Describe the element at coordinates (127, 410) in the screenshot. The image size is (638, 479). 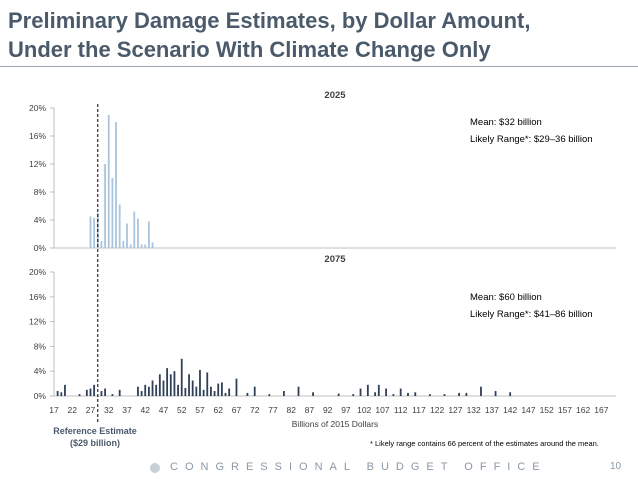
I see `x-tick-label: 37` at that location.